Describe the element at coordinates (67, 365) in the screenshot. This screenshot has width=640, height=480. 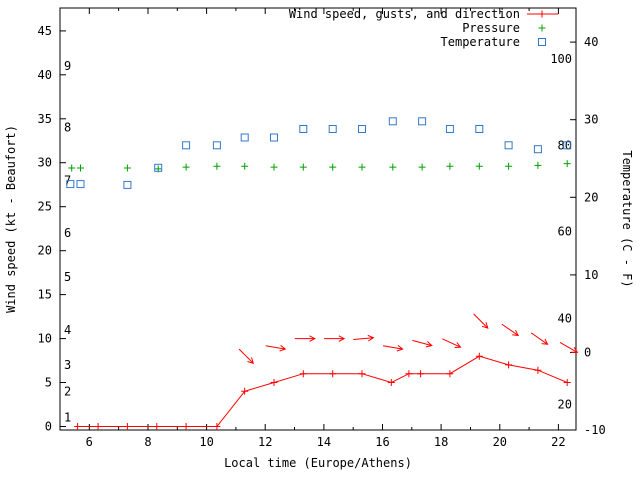
I see `beaufort-label: 3` at that location.